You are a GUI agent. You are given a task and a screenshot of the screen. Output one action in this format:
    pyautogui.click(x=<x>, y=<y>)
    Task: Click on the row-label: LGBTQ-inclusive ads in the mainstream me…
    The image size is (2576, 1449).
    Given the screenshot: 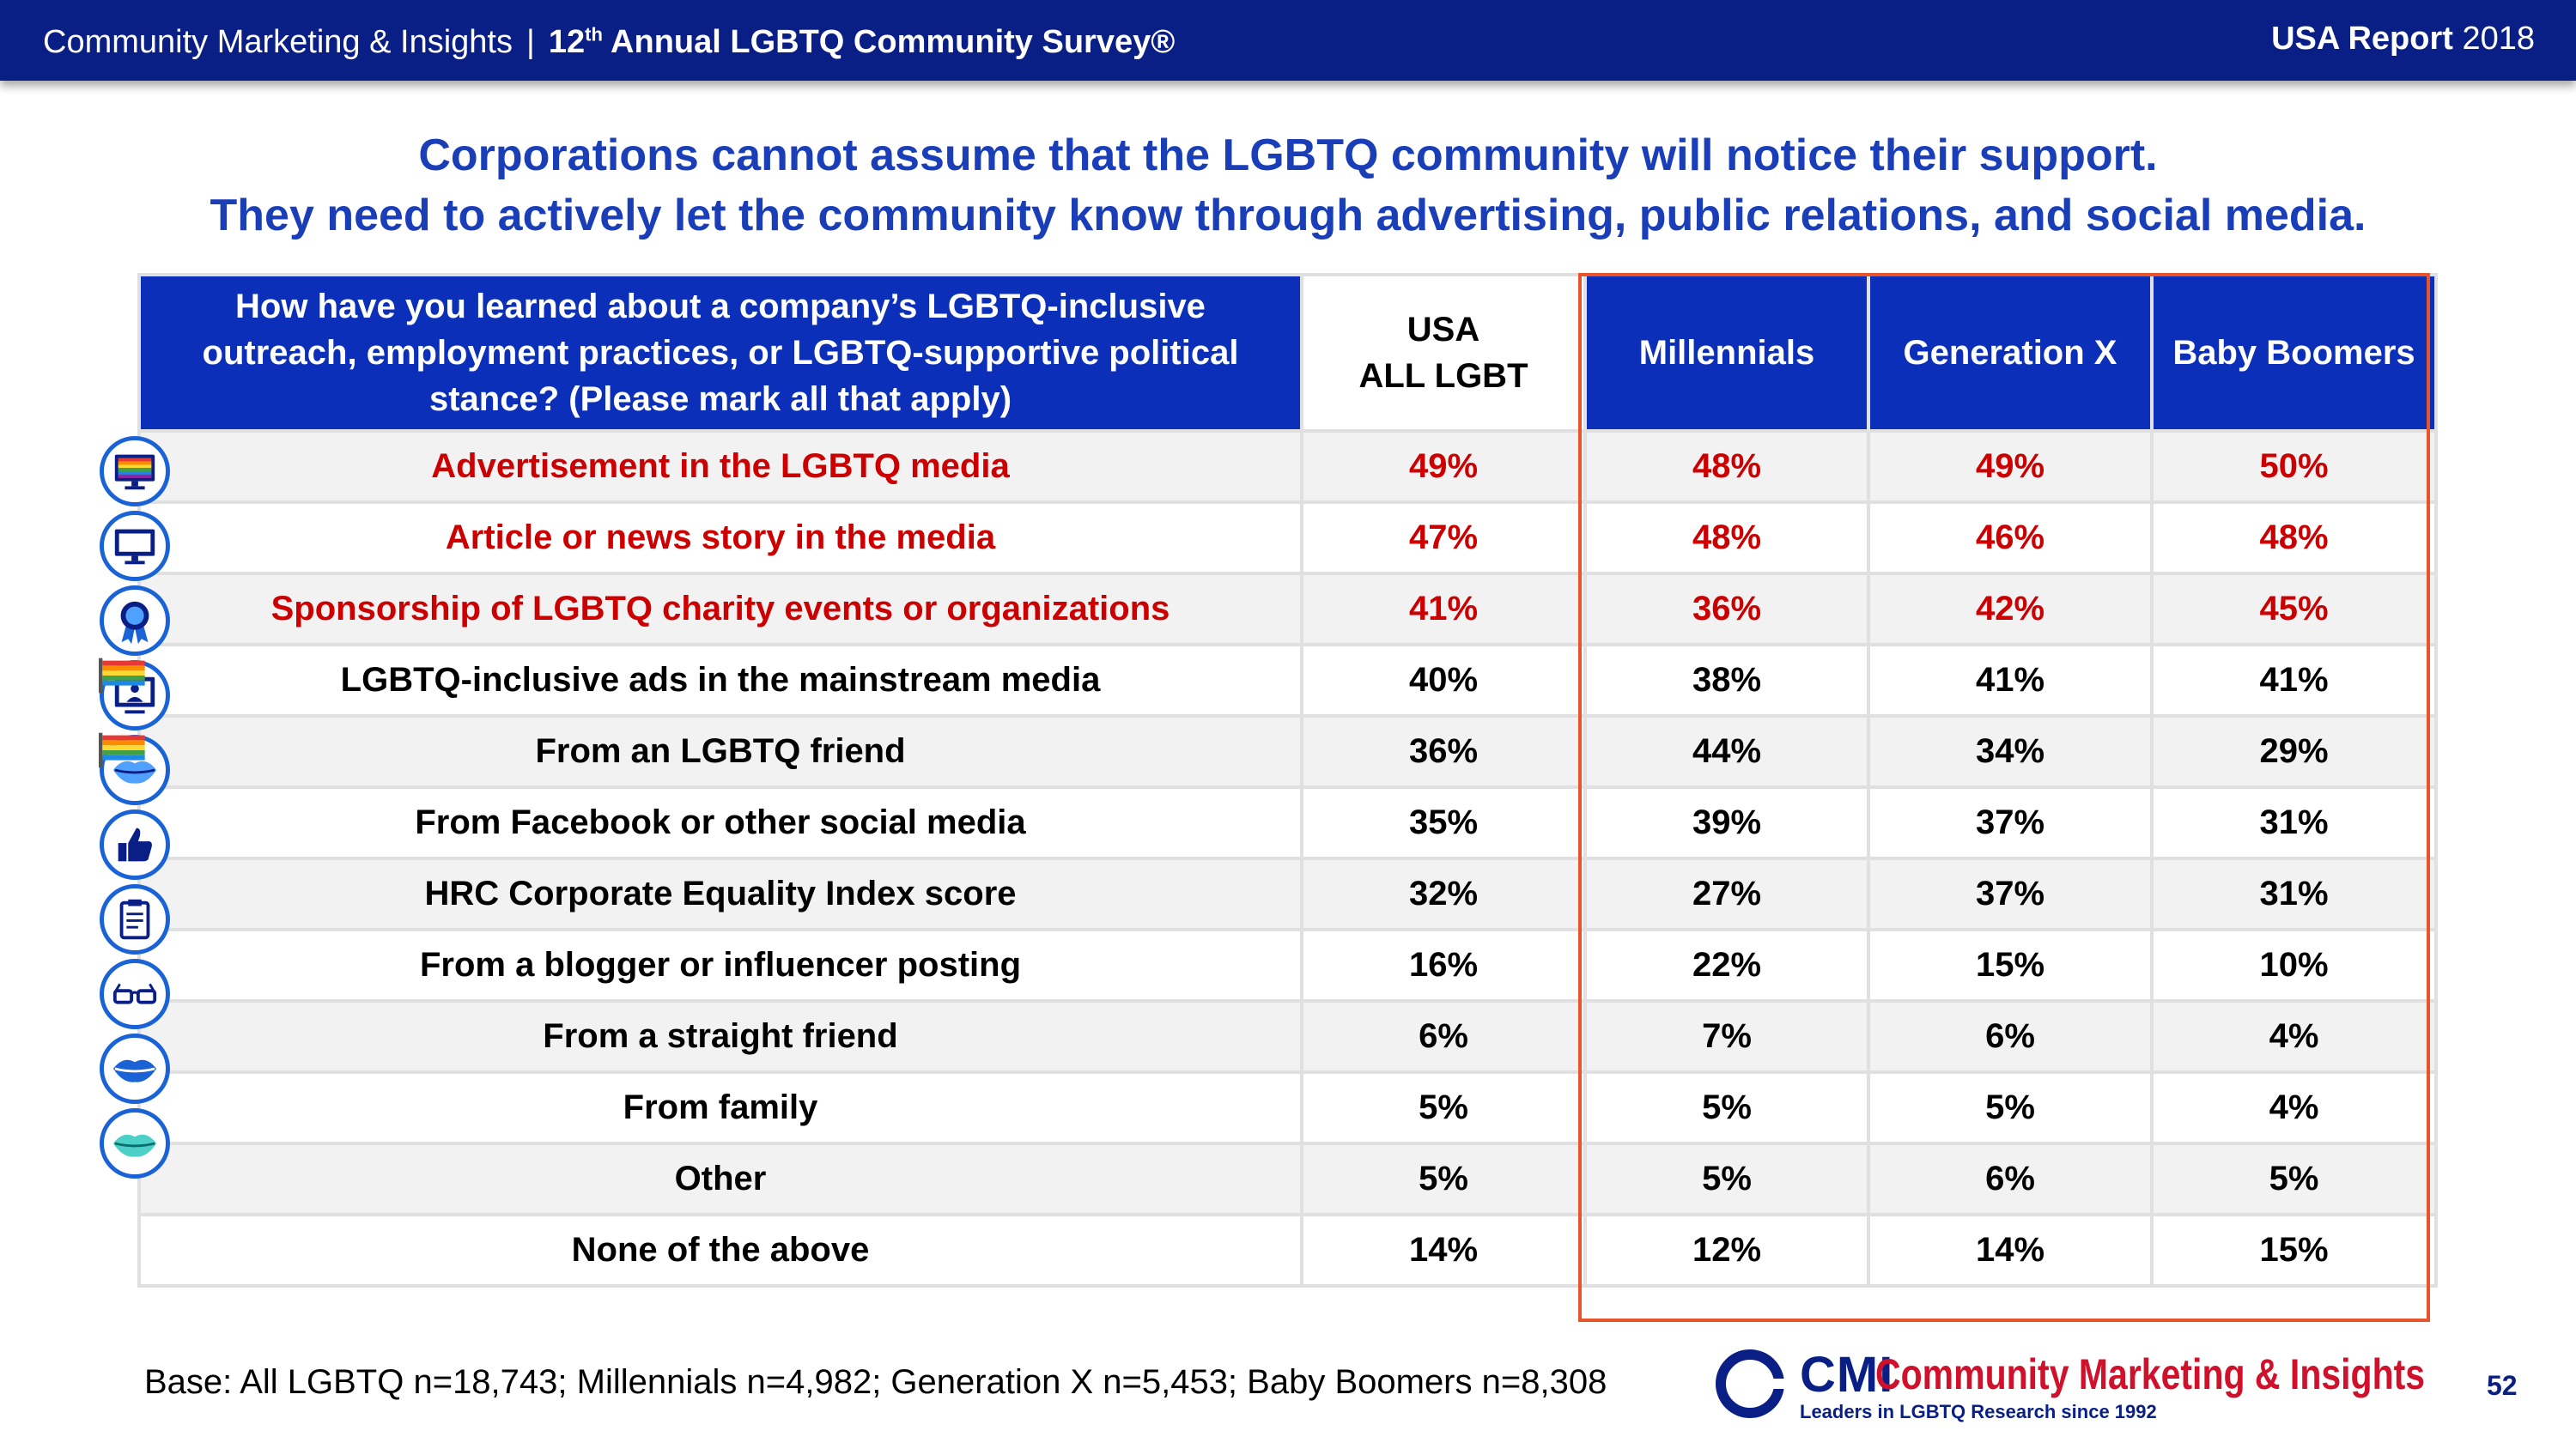 What is the action you would take?
    pyautogui.click(x=720, y=680)
    